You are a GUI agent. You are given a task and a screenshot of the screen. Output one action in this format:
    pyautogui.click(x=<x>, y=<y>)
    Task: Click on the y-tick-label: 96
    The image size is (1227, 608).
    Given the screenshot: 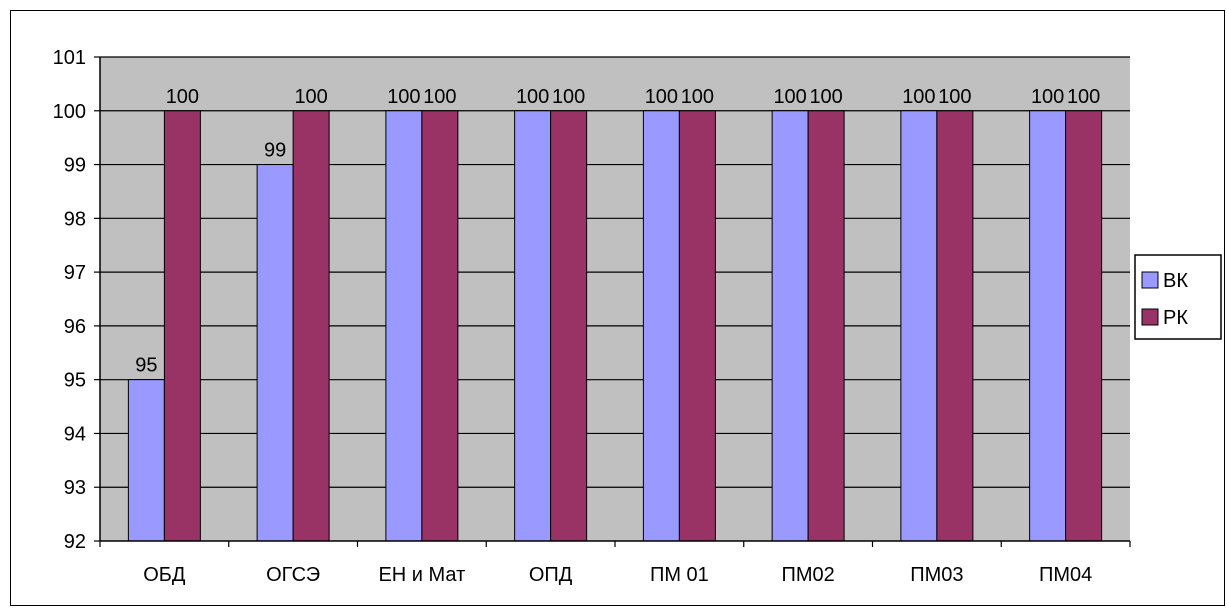 What is the action you would take?
    pyautogui.click(x=75, y=327)
    